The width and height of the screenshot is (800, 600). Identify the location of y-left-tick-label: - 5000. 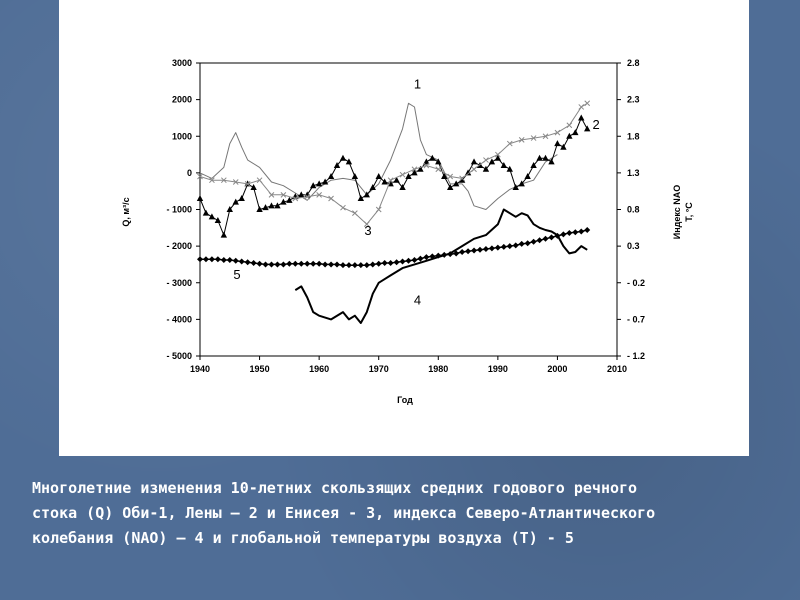
(179, 356).